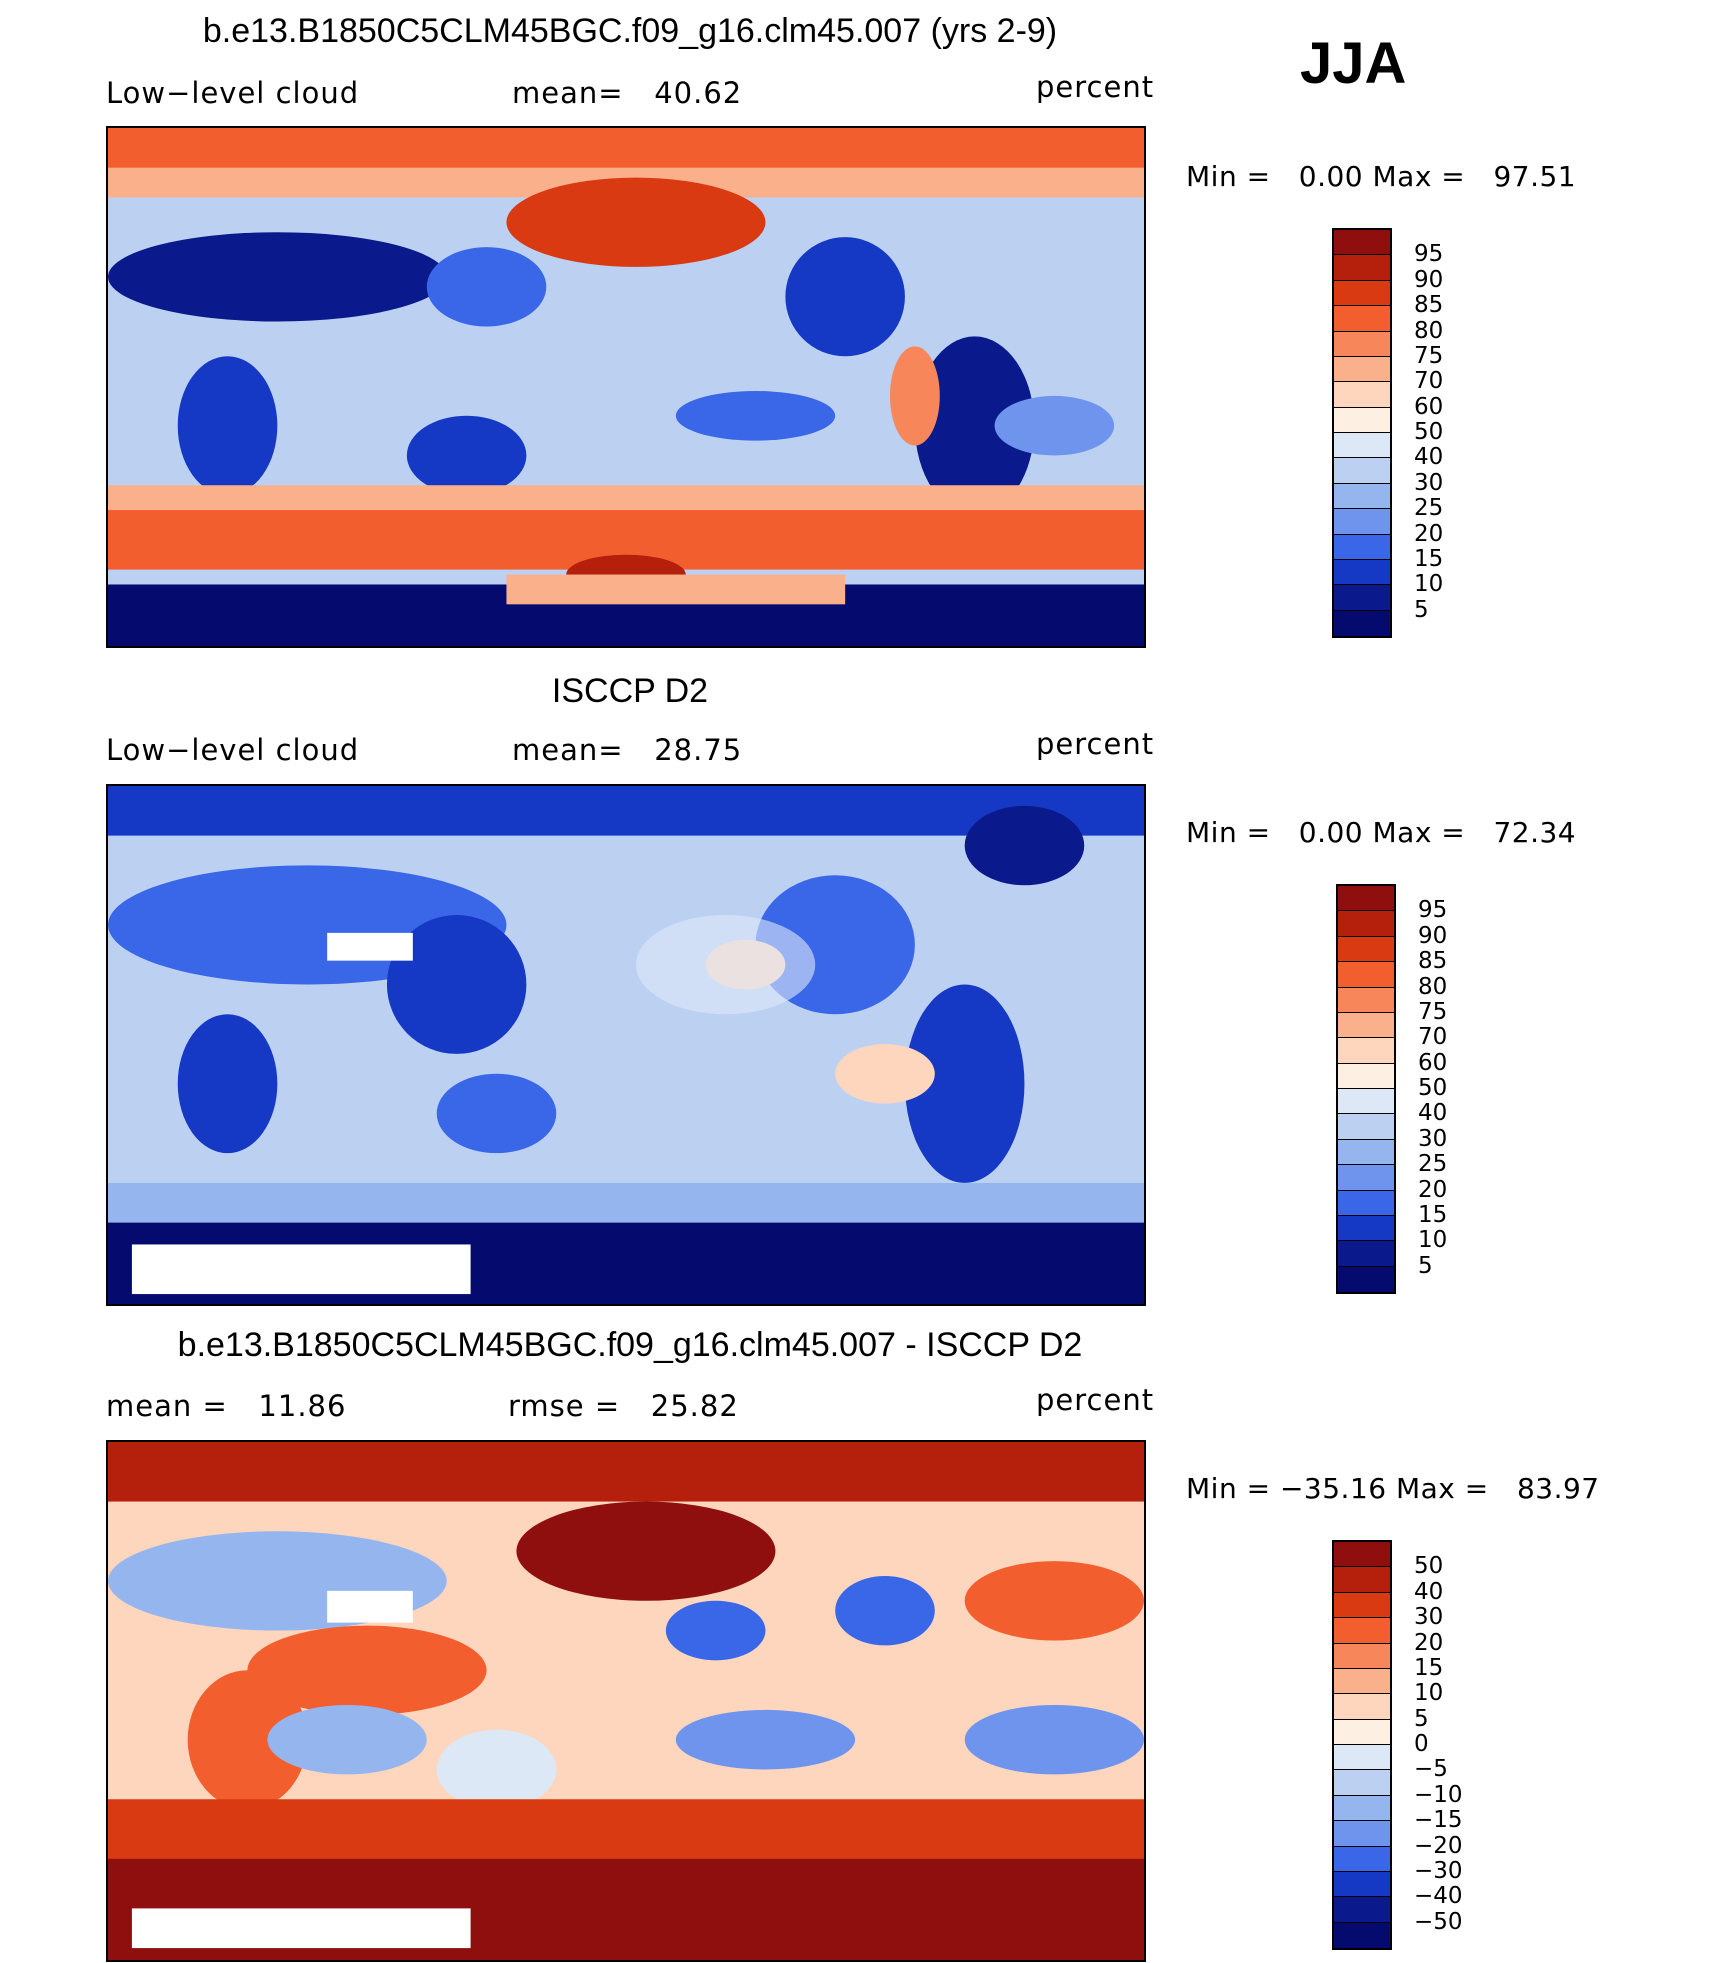  Describe the element at coordinates (1438, 1794) in the screenshot. I see `colorbar-label: −10` at that location.